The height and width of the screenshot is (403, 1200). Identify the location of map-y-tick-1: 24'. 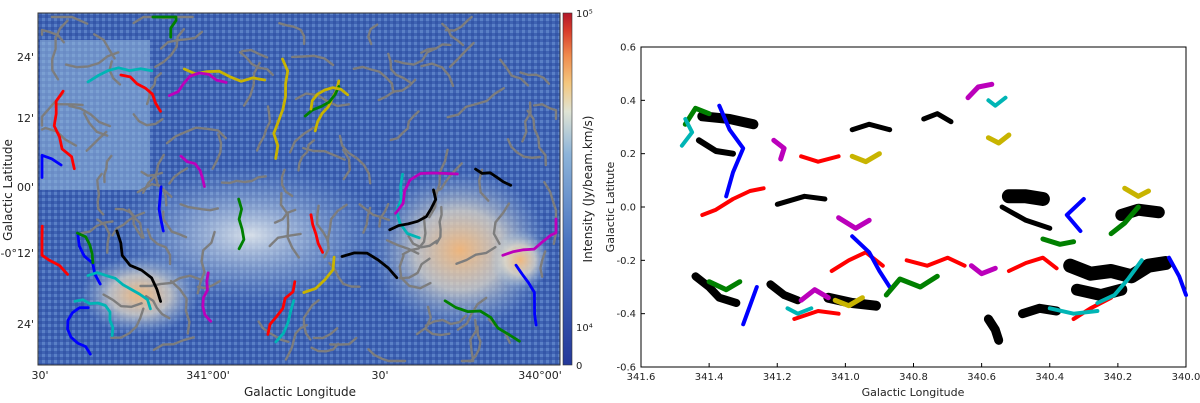
(25, 57).